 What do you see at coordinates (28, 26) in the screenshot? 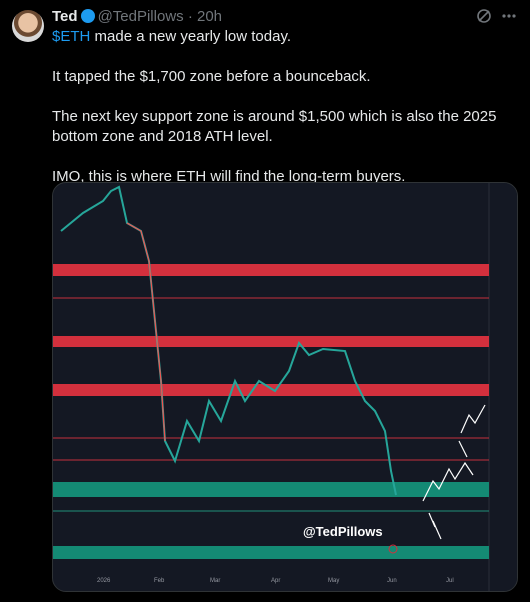
I see `avatar` at bounding box center [28, 26].